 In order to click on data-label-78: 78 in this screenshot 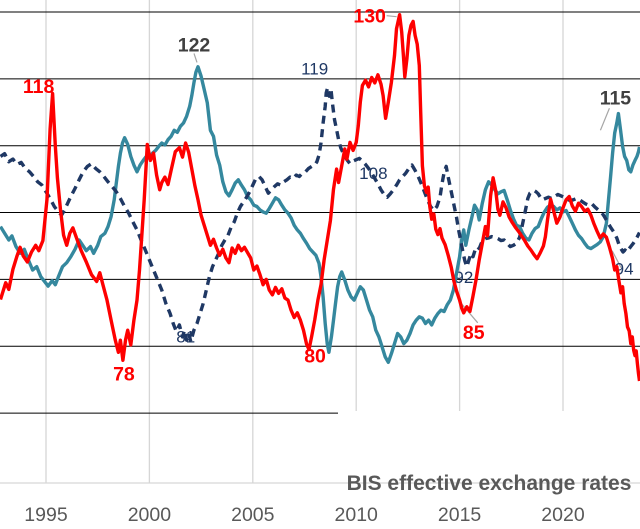, I will do `click(124, 375)`.